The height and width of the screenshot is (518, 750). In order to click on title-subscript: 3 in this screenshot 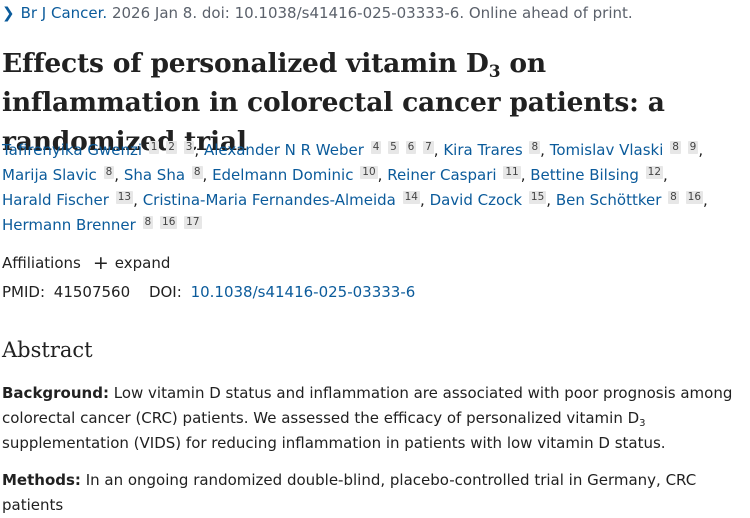, I will do `click(494, 72)`.